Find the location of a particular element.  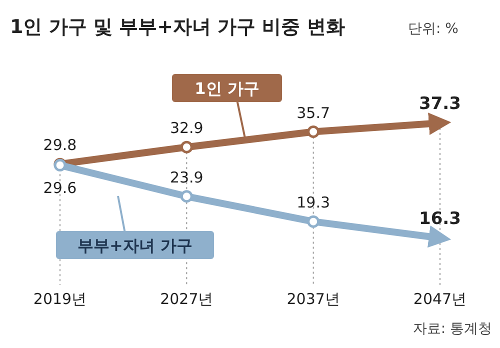

text: 1인 가구 is located at coordinates (227, 88).